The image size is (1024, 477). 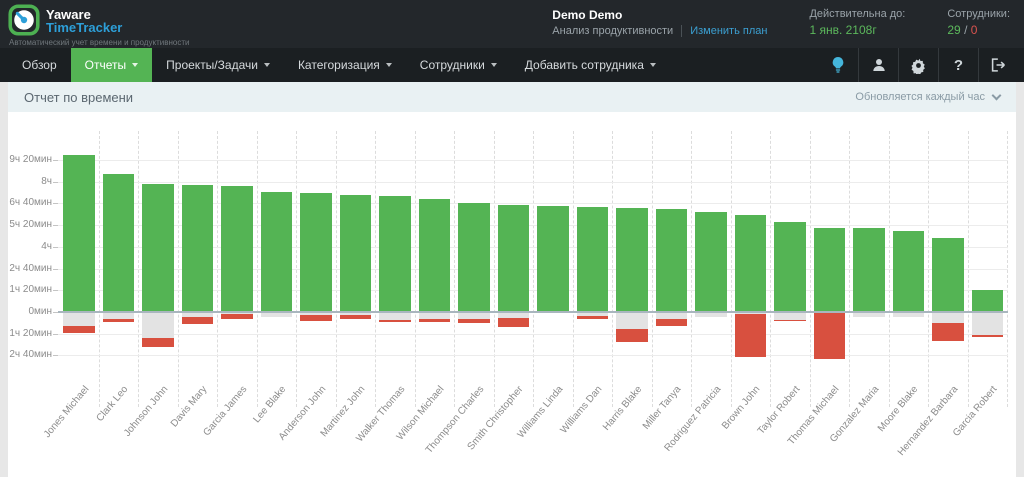 What do you see at coordinates (452, 65) in the screenshot?
I see `nav-item-label: Сотрудники` at bounding box center [452, 65].